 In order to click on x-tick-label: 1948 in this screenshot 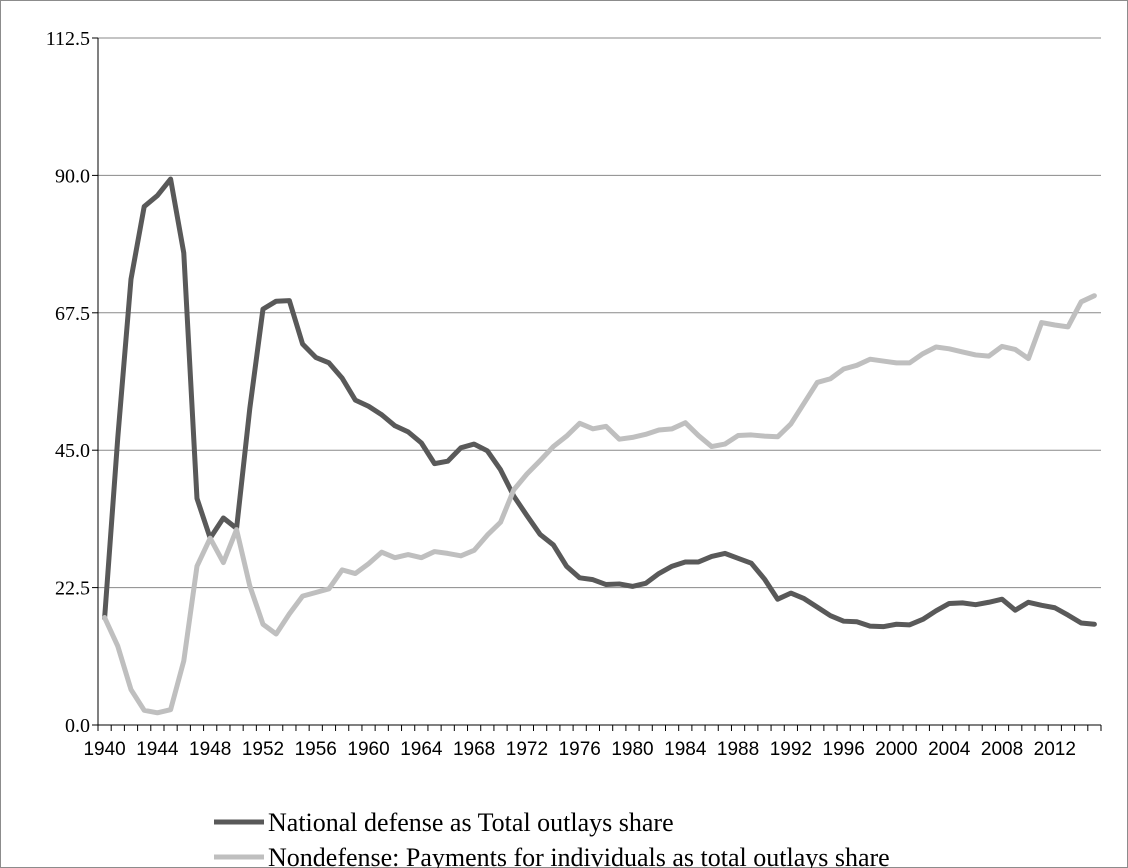, I will do `click(210, 749)`.